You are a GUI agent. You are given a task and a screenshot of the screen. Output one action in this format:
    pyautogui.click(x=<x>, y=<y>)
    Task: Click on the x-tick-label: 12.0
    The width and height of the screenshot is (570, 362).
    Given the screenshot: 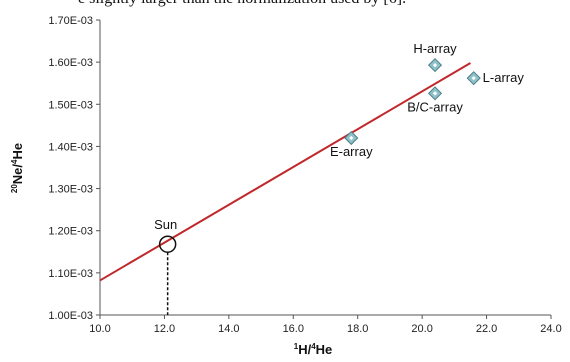 What is the action you would take?
    pyautogui.click(x=164, y=329)
    